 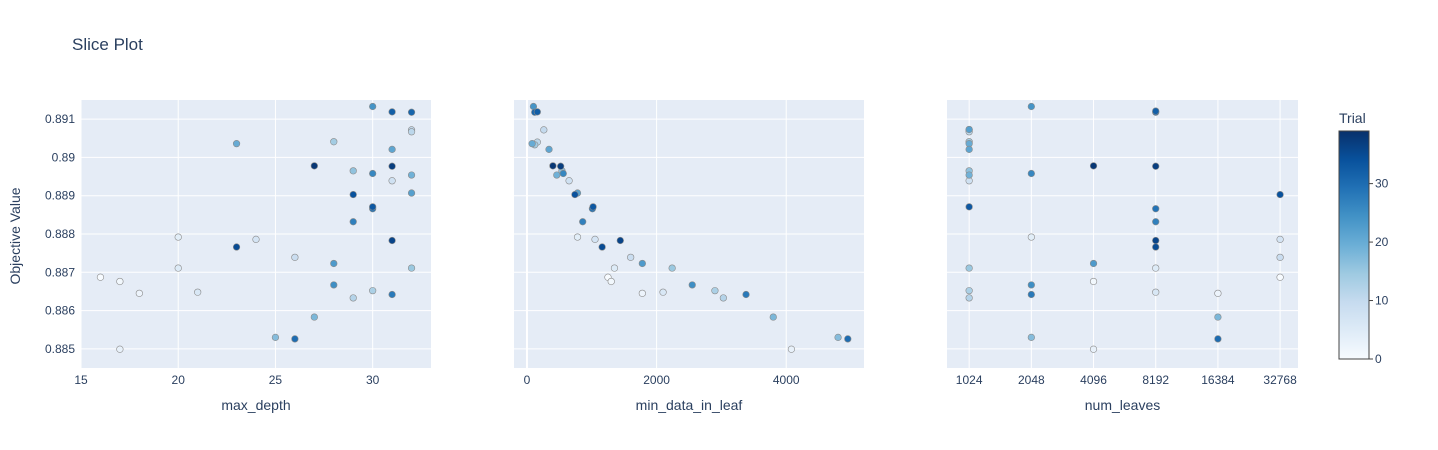 I want to click on colorbar: Trial 0 10 20 30, so click(x=1363, y=238).